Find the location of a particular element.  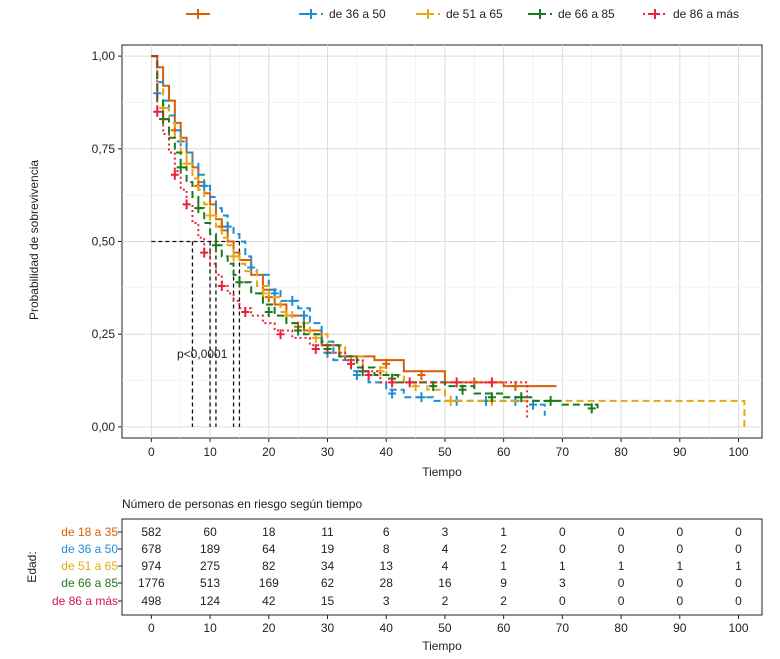

risk-cell: 513 is located at coordinates (210, 583).